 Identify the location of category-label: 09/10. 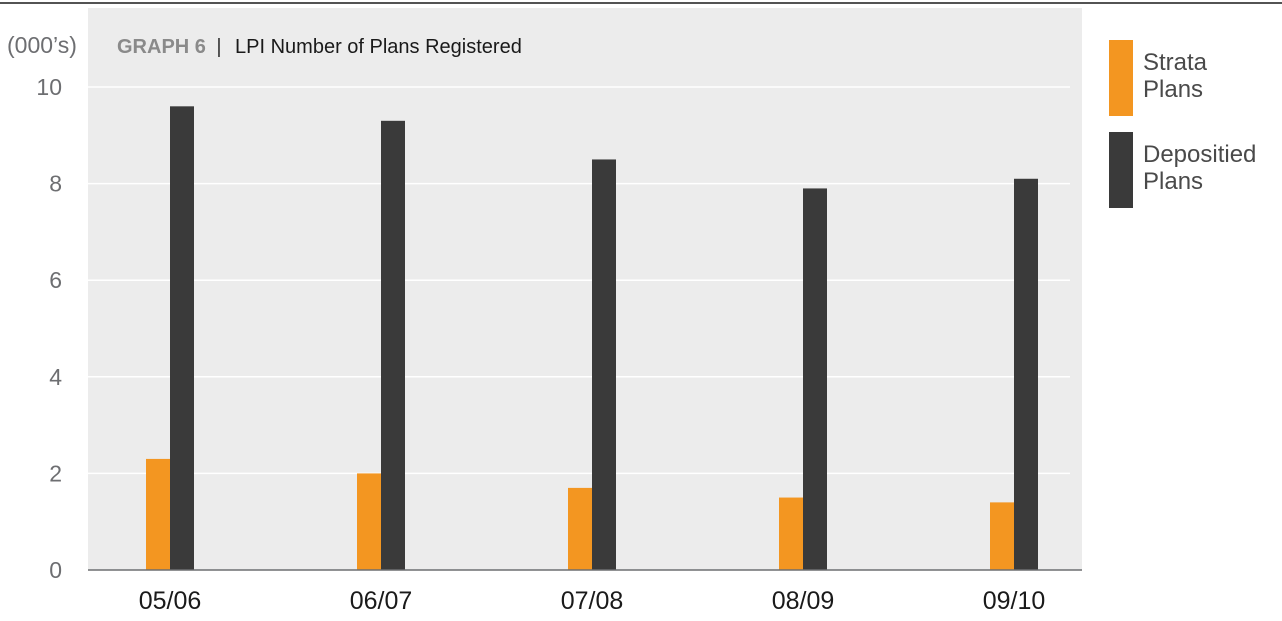
(1014, 601).